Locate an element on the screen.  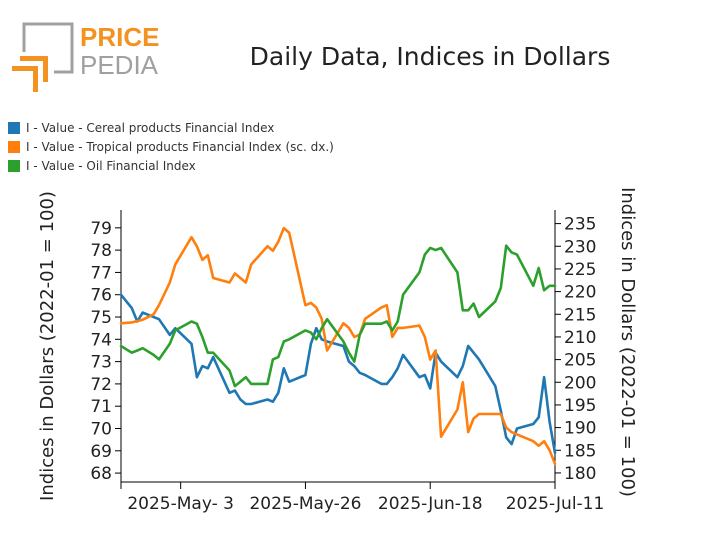
y-axis-label-left: Indices in Dollars (2022-01 = 100) is located at coordinates (47, 346).